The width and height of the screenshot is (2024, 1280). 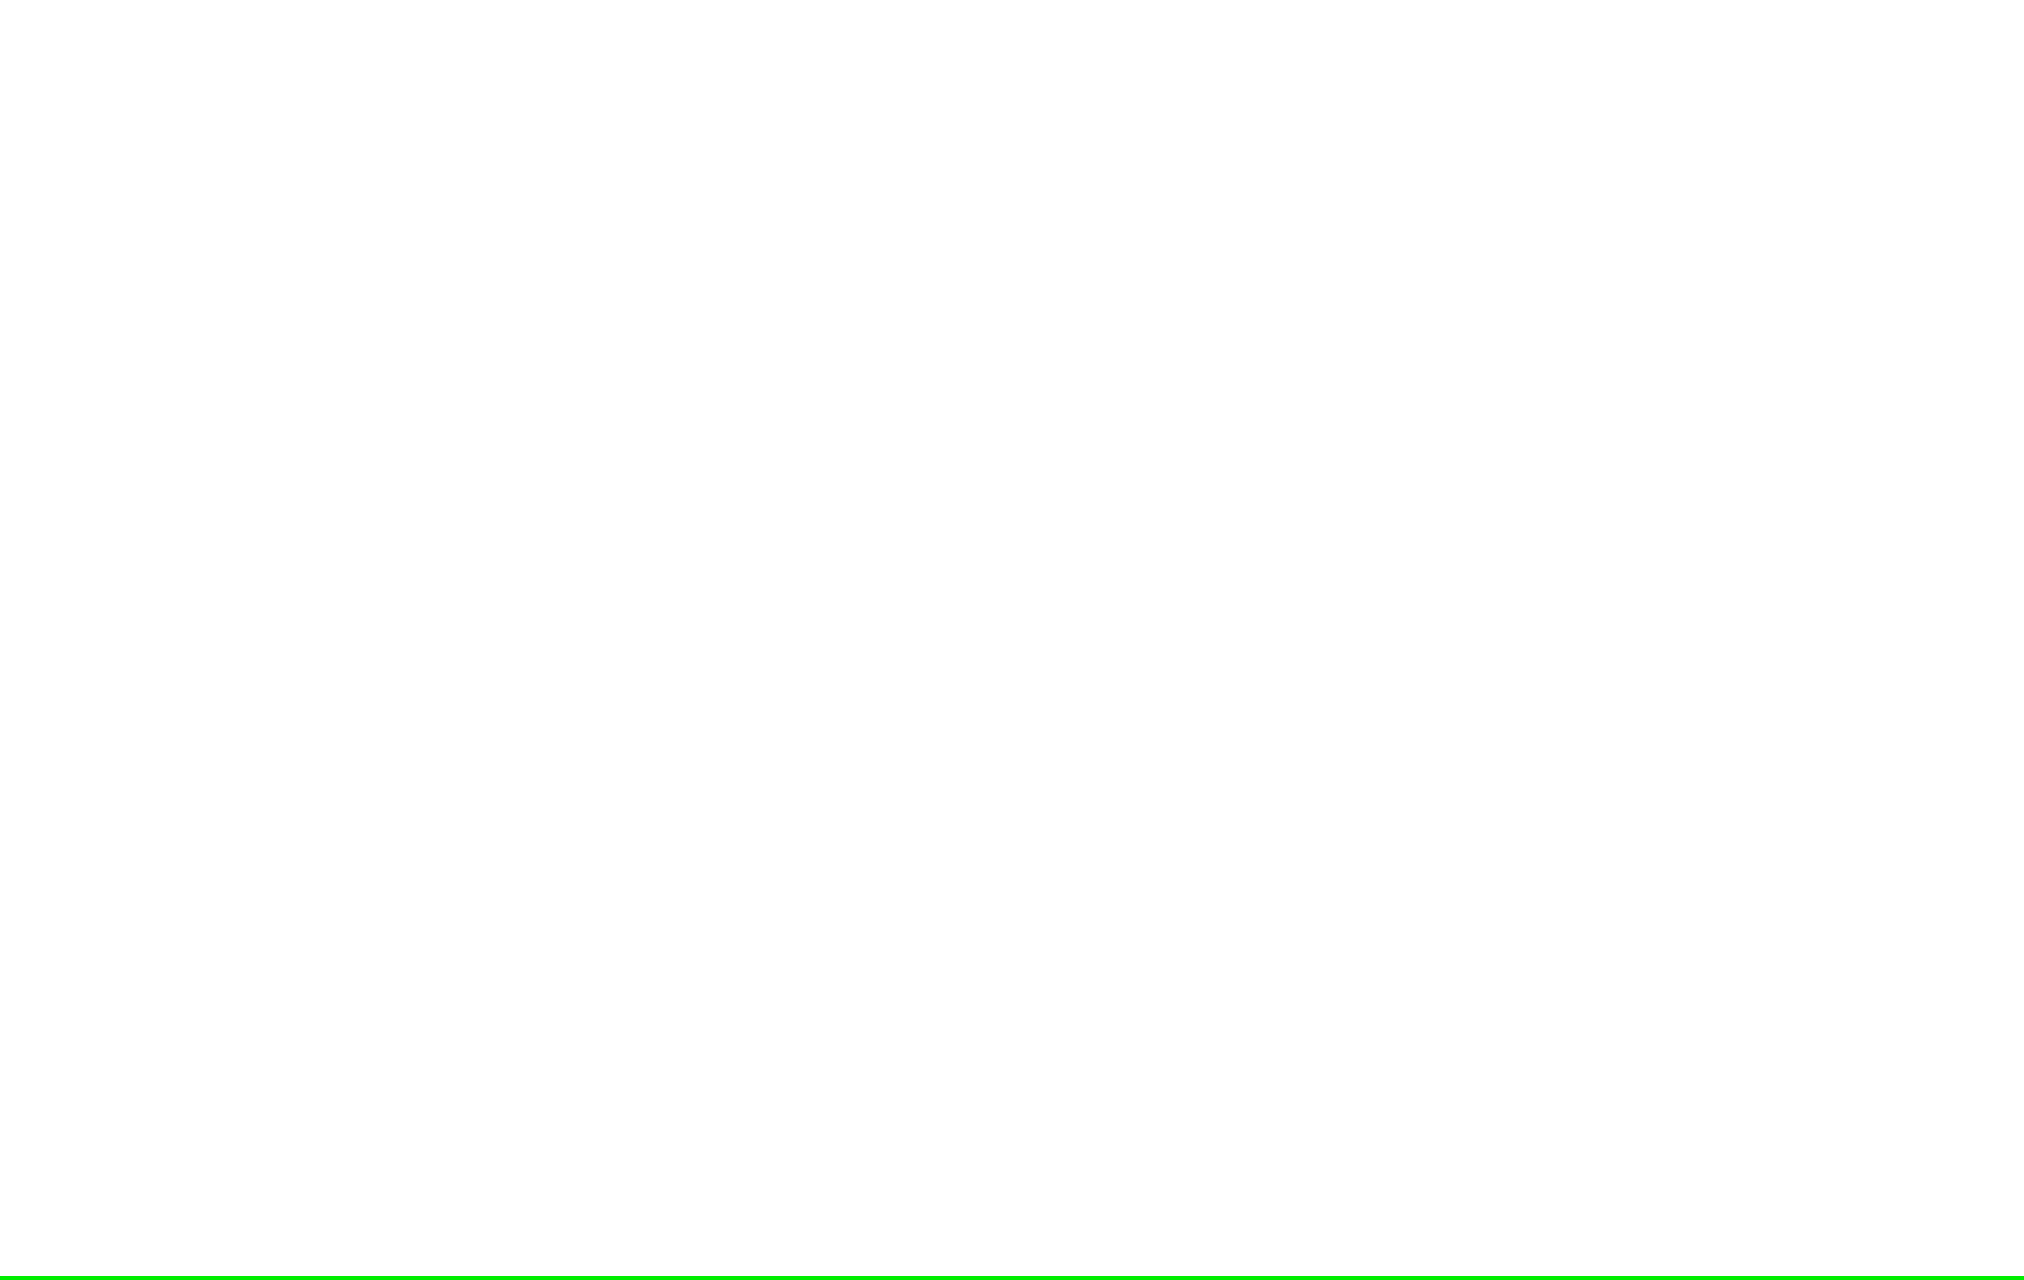 What do you see at coordinates (862, 12) in the screenshot?
I see `sheet-title` at bounding box center [862, 12].